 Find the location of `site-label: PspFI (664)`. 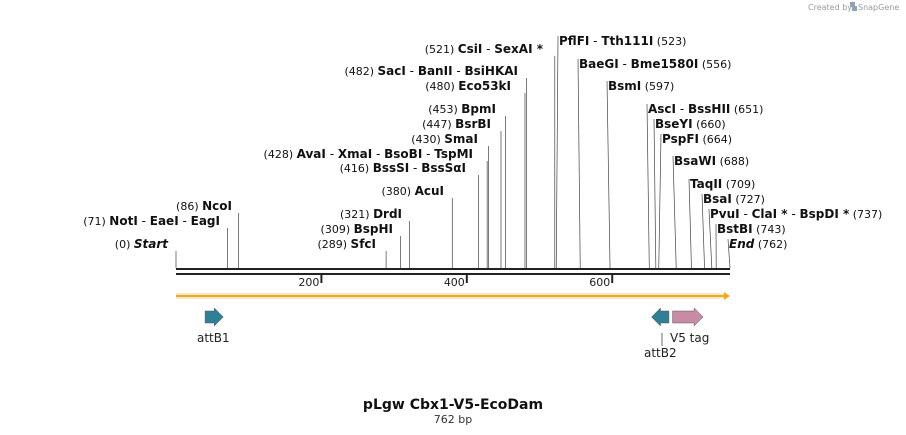

site-label: PspFI (664) is located at coordinates (697, 139).